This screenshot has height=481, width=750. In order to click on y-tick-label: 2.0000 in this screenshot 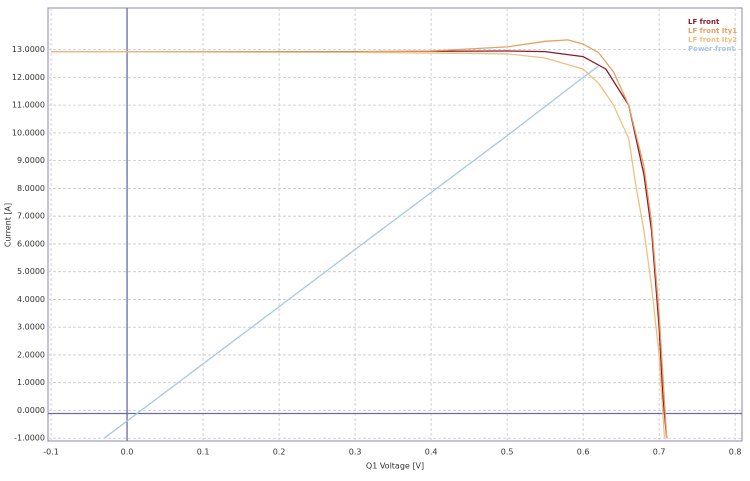, I will do `click(31, 354)`.